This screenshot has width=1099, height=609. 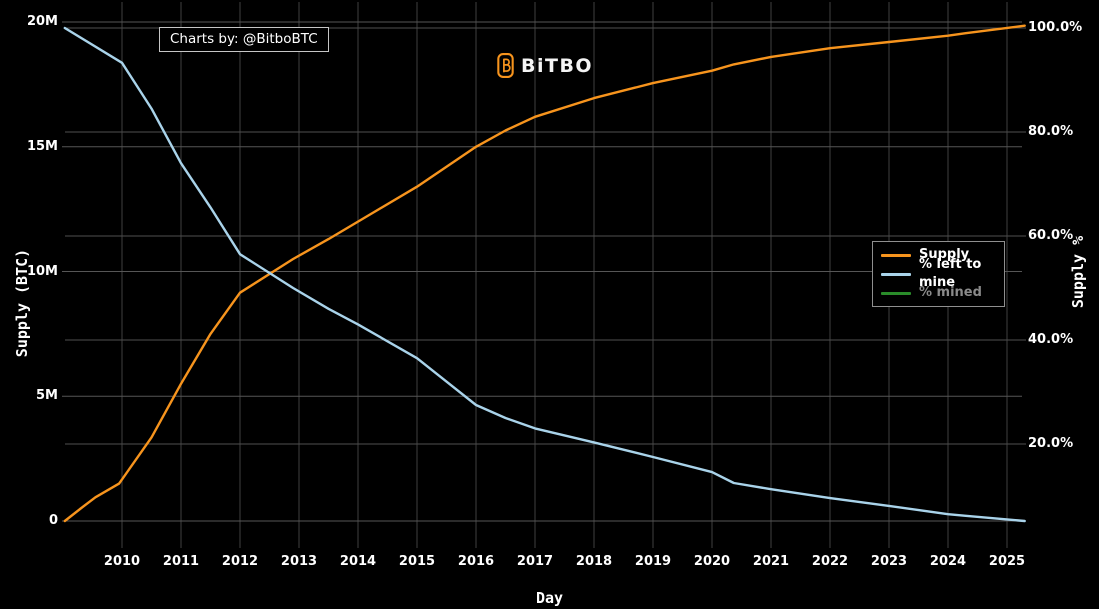 What do you see at coordinates (944, 254) in the screenshot?
I see `legend-label: Supply` at bounding box center [944, 254].